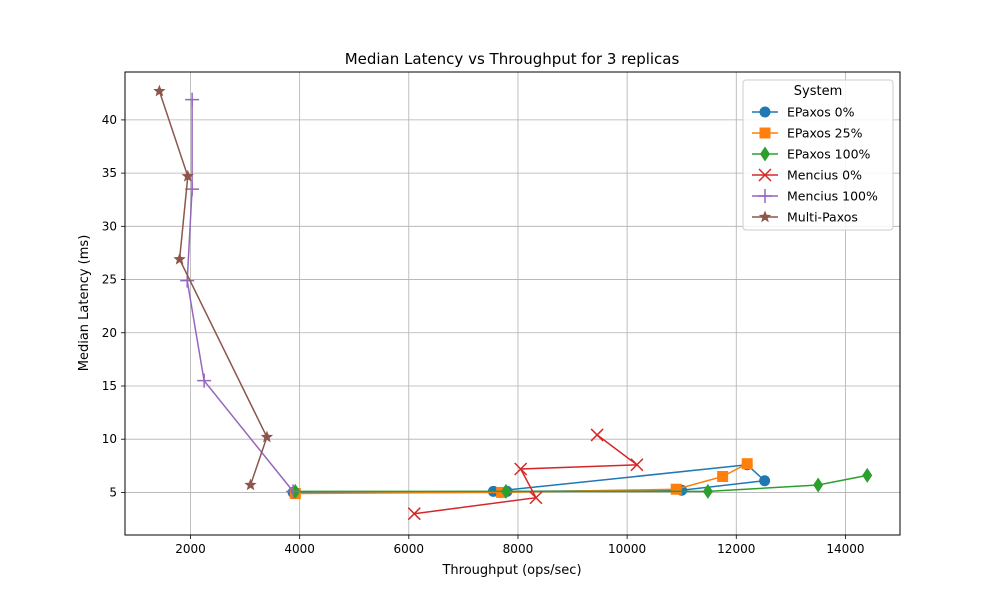 The image size is (1000, 604). I want to click on x-tick-label: 10000, so click(627, 549).